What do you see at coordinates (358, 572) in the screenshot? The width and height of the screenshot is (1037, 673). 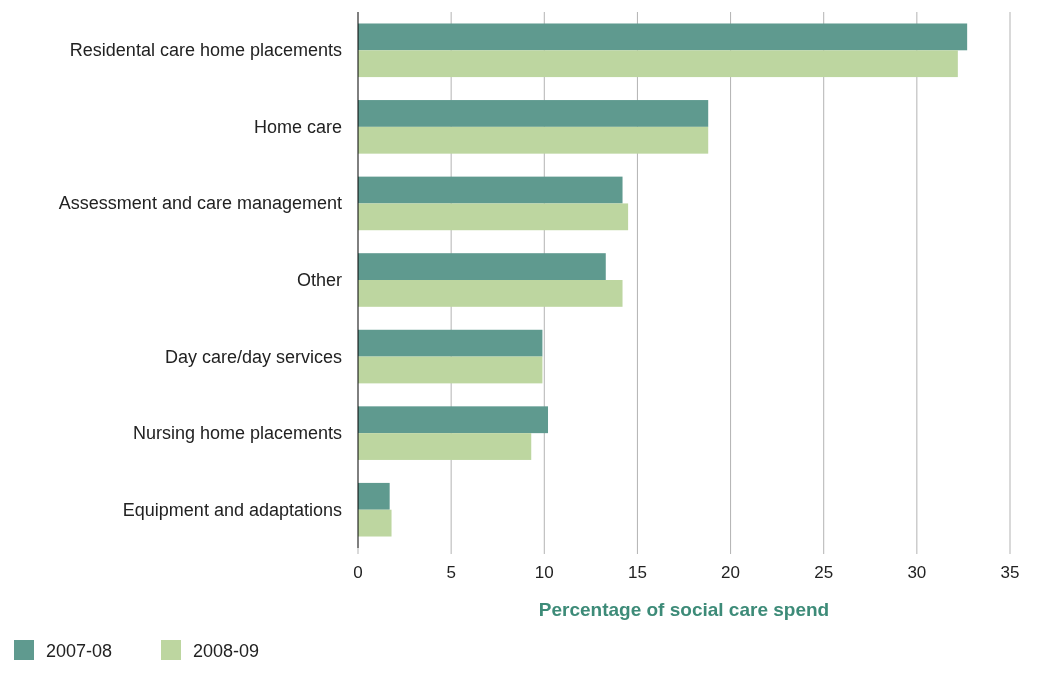 I see `x-tick-label: 0` at bounding box center [358, 572].